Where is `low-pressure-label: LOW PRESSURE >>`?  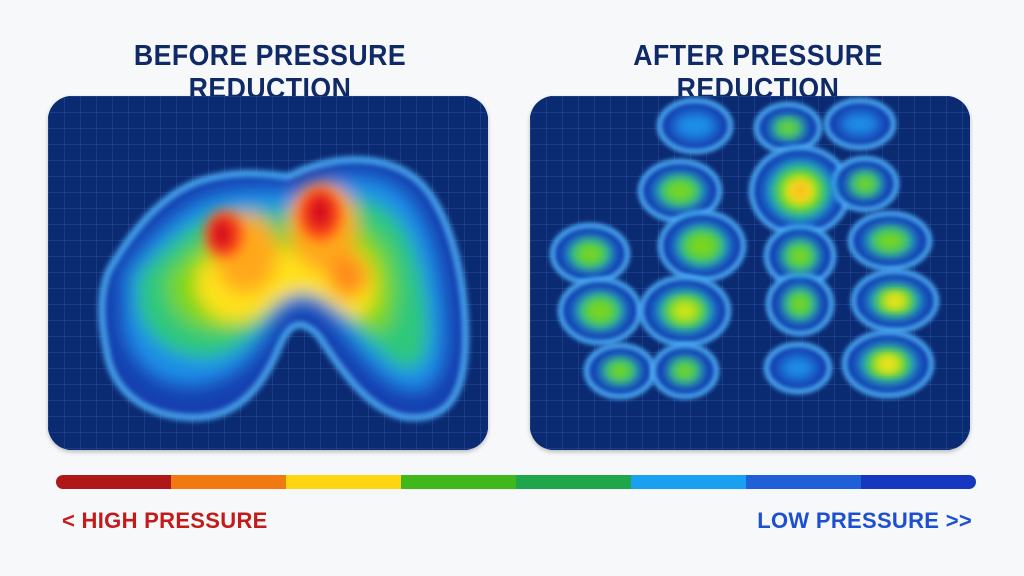 low-pressure-label: LOW PRESSURE >> is located at coordinates (864, 520).